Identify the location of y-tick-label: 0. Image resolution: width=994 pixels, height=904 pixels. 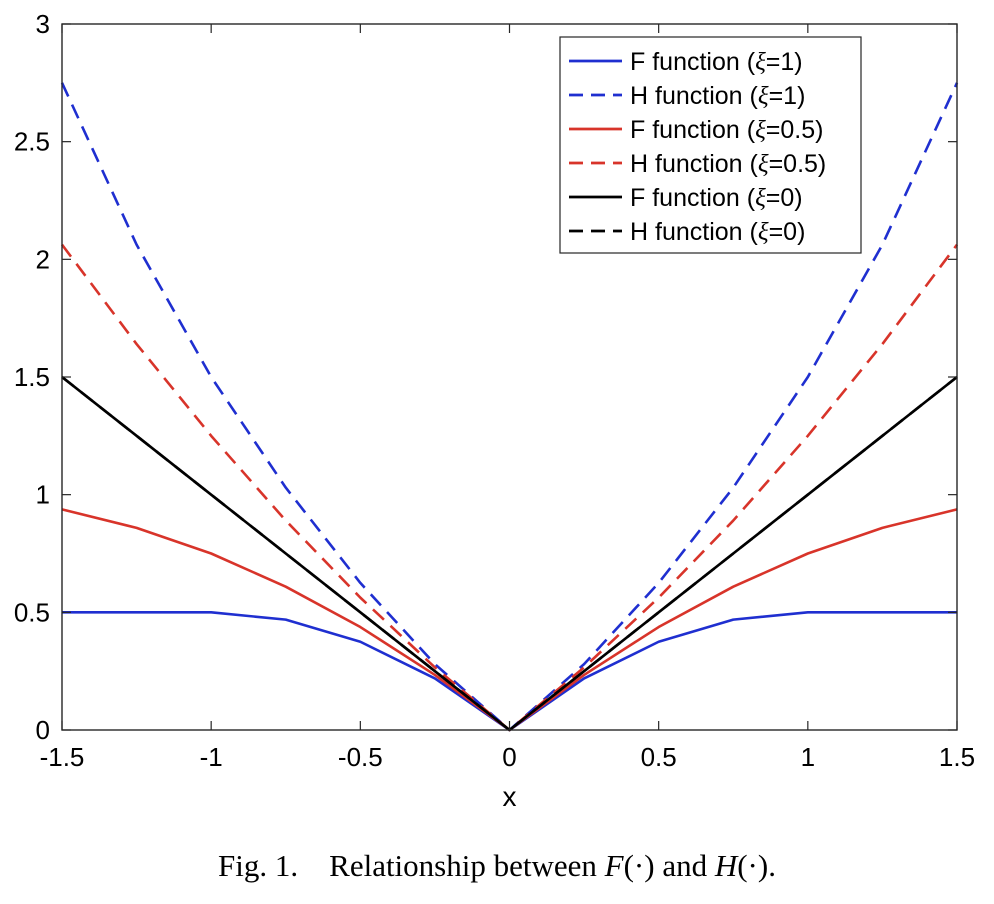
(43, 730).